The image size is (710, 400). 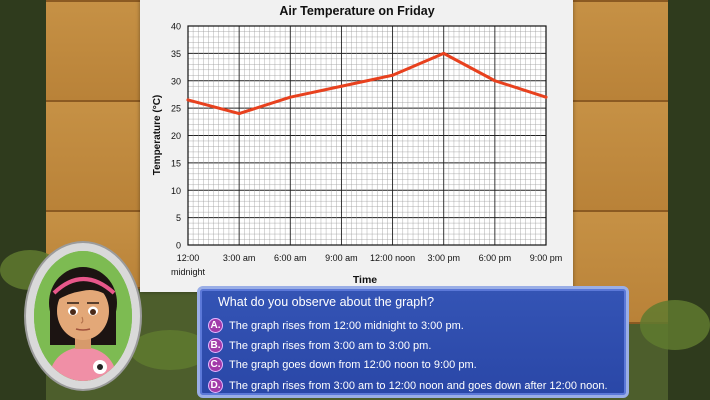 I want to click on x-tick-label: 3:00 pm, so click(x=443, y=258).